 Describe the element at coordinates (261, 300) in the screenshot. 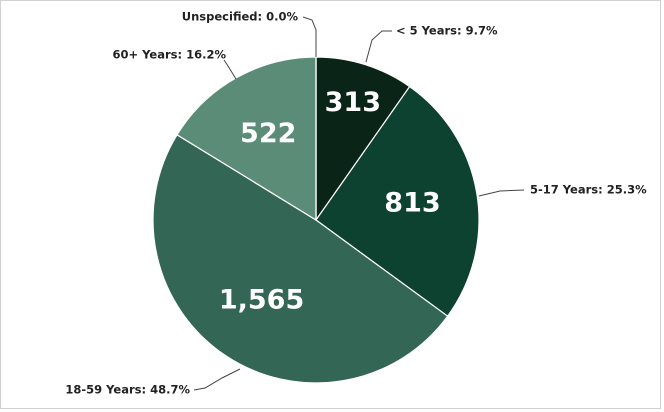

I see `value-label: 1,565` at that location.